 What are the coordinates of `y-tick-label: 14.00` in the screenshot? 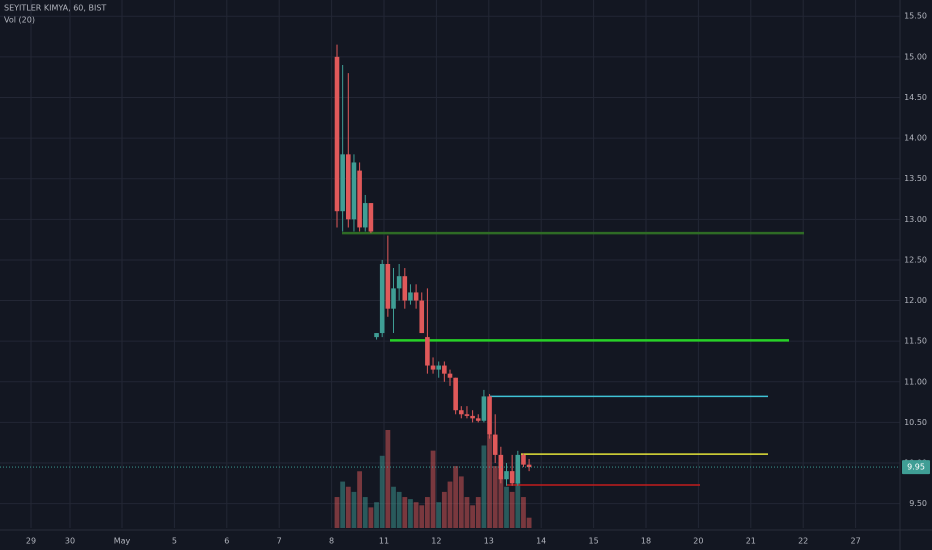 It's located at (915, 138).